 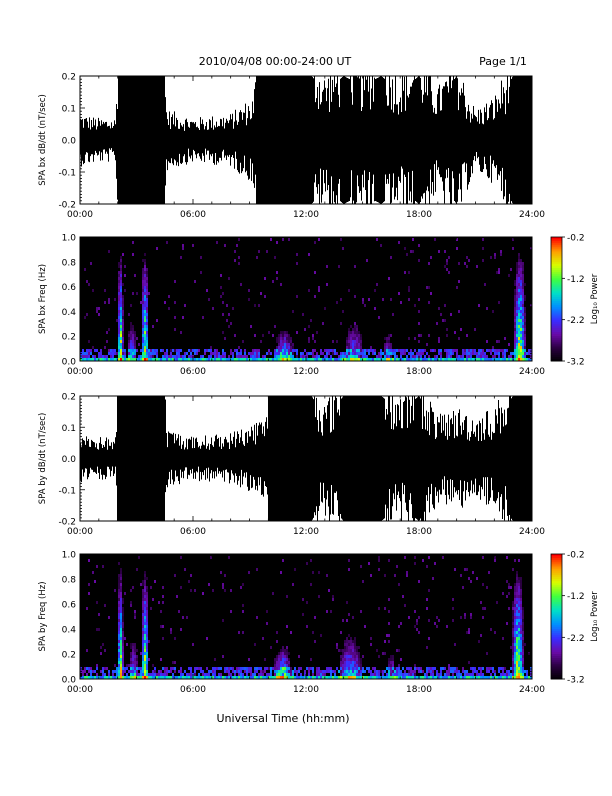 I want to click on x-tick-label: 06:00, so click(x=193, y=690).